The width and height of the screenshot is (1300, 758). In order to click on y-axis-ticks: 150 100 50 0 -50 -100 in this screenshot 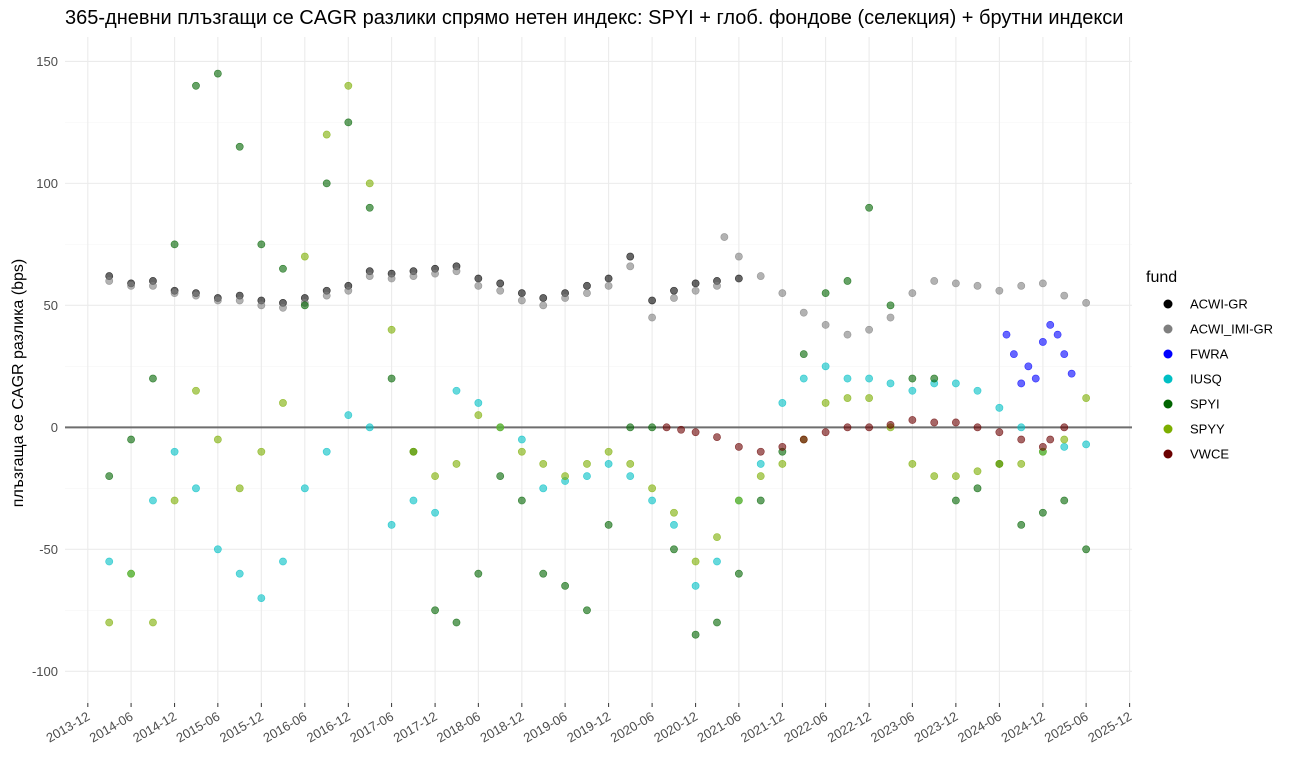, I will do `click(45, 366)`.